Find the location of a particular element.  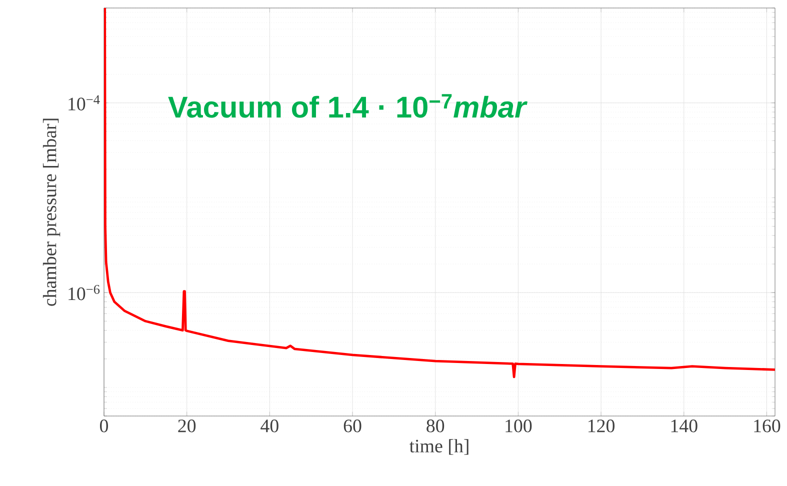

x-tick-label: 0 is located at coordinates (104, 426).